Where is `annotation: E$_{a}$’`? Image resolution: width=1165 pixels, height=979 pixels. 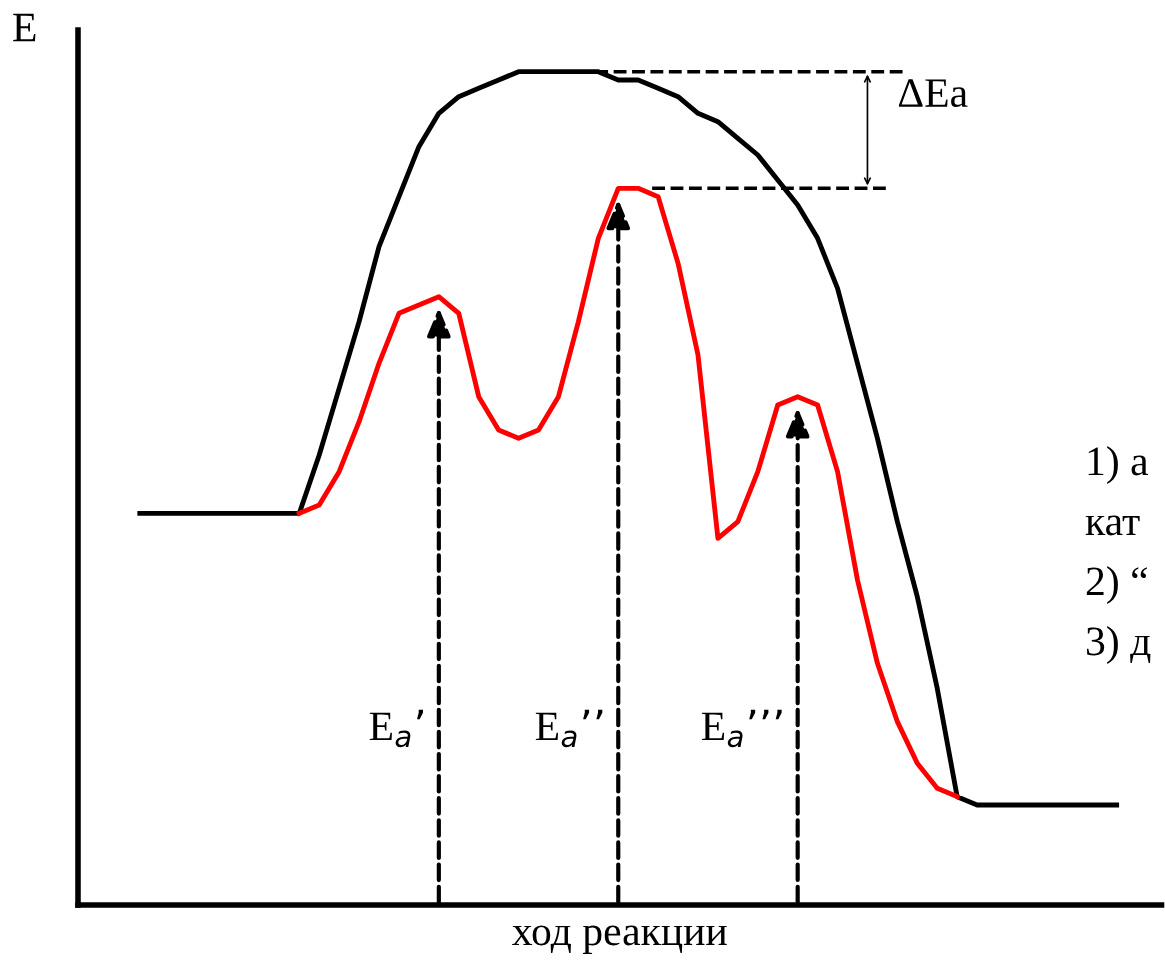
annotation: E$_{a}$’ is located at coordinates (396, 728).